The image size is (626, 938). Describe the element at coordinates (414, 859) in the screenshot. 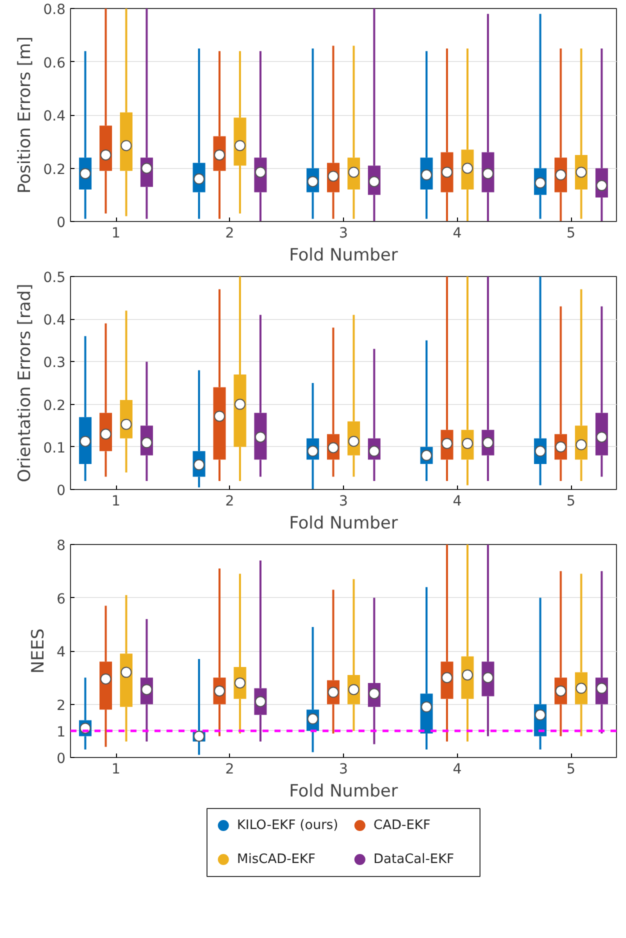

I see `legend-label: DataCal-EKF` at that location.